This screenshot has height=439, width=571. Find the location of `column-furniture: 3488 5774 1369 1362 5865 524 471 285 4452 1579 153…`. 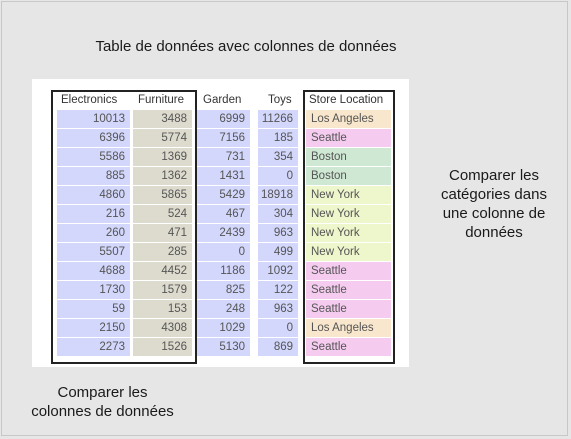

column-furniture: 3488 5774 1369 1362 5865 524 471 285 4452 1579 153… is located at coordinates (162, 233).